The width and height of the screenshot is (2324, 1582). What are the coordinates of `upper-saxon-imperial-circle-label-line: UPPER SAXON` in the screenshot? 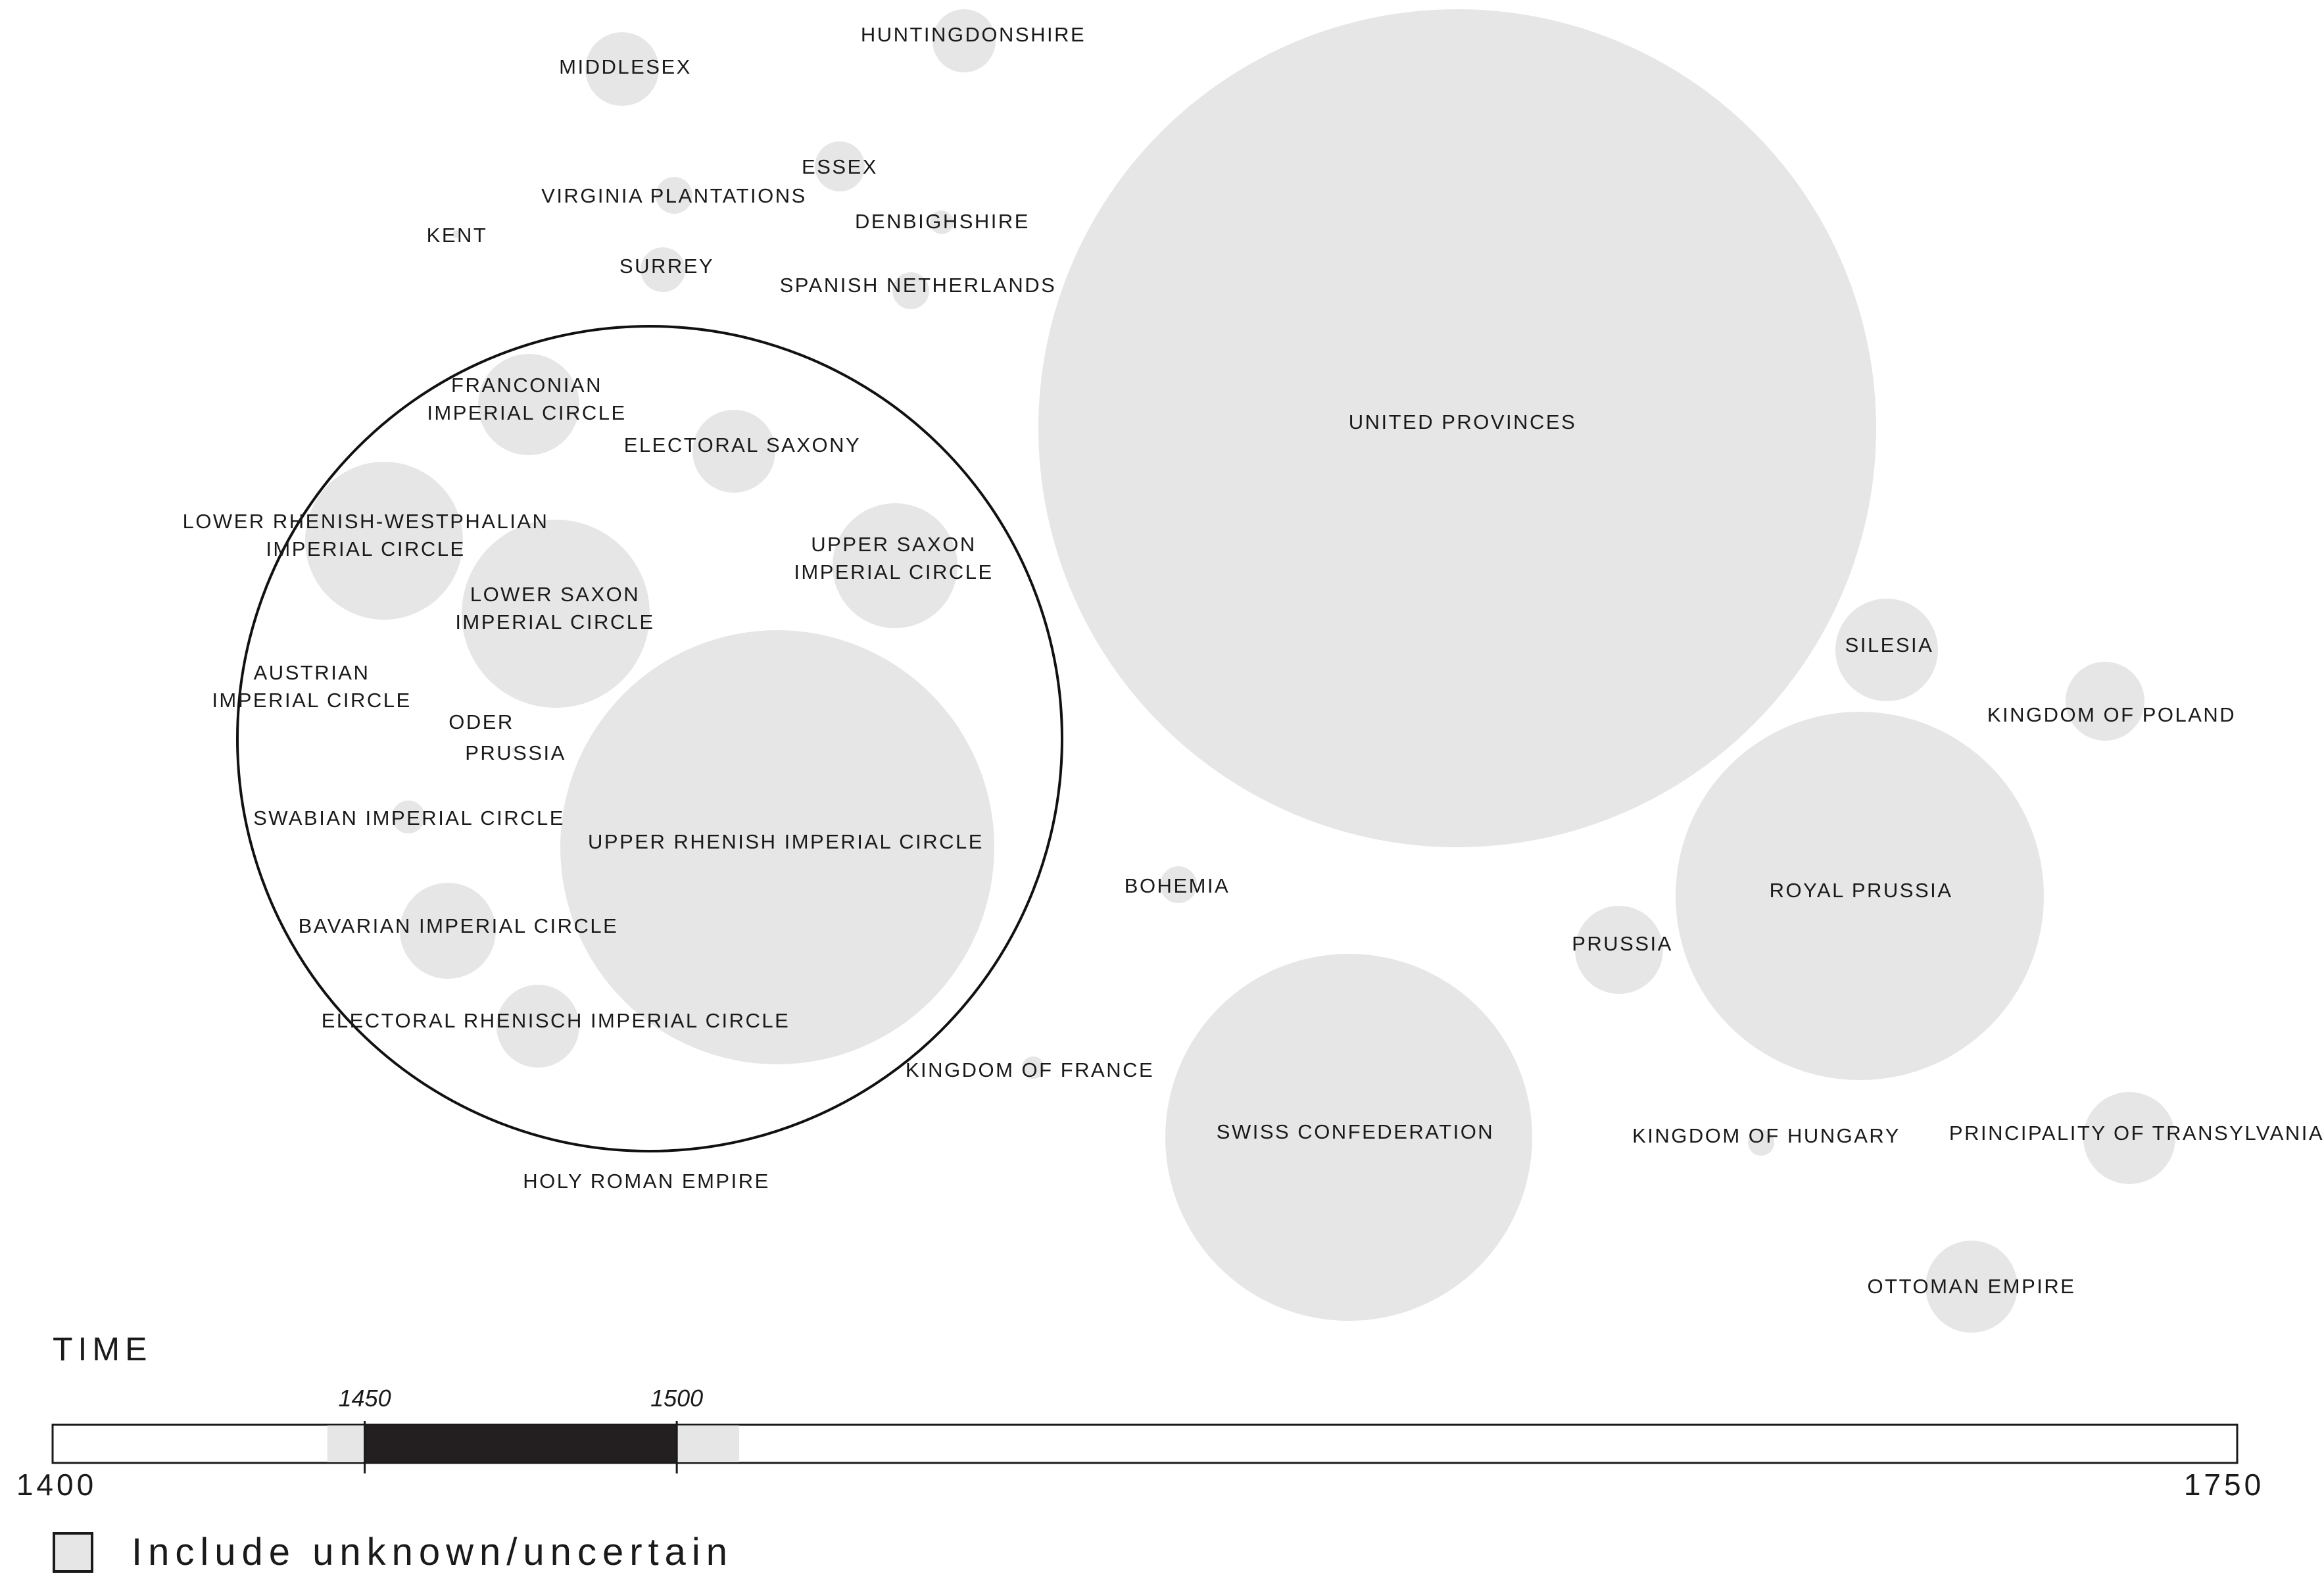 It's located at (893, 544).